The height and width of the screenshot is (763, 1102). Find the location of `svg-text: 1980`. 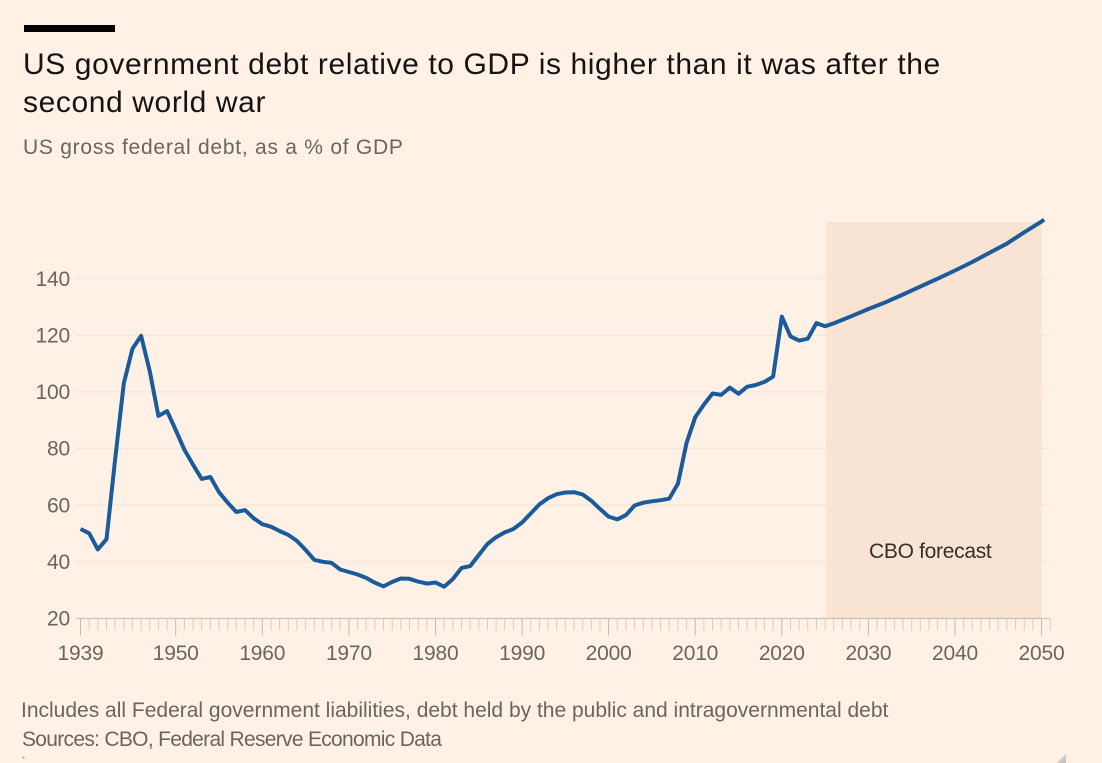

svg-text: 1980 is located at coordinates (436, 653).